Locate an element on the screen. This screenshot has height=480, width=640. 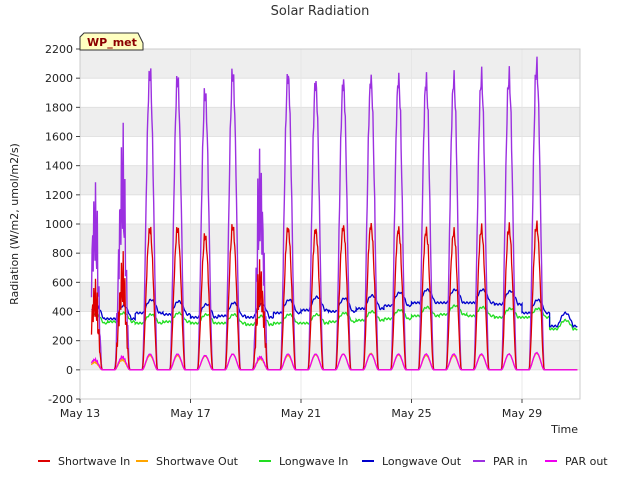
x-tick-label: May 25 is located at coordinates (411, 413).